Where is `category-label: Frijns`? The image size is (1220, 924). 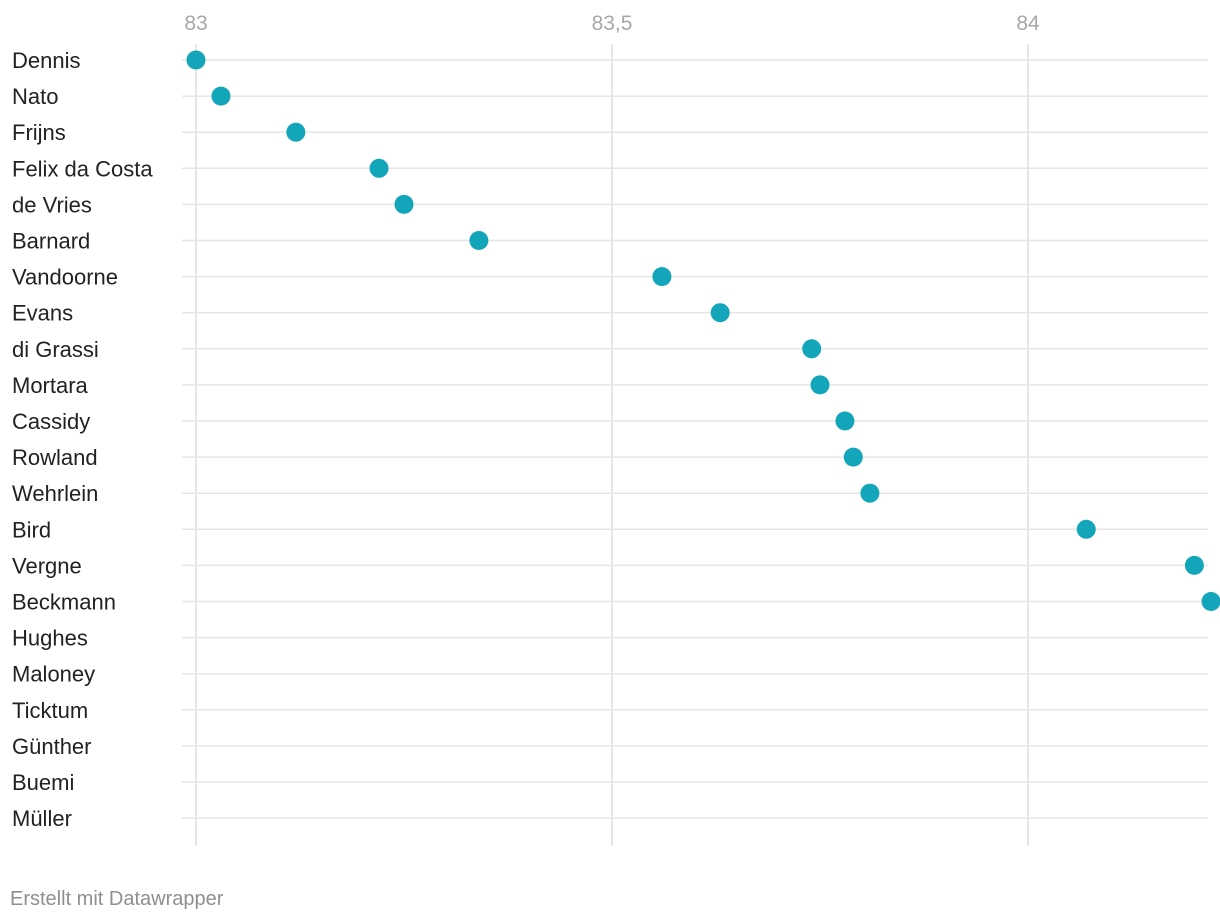 category-label: Frijns is located at coordinates (39, 132).